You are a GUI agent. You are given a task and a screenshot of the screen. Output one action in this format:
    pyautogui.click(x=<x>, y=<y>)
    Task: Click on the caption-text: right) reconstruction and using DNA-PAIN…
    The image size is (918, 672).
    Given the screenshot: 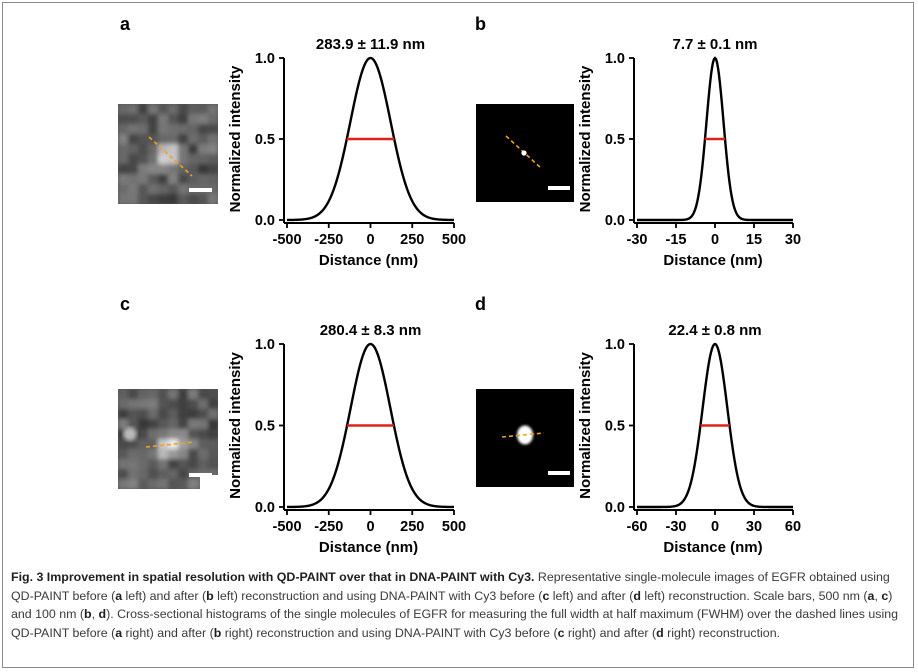 What is the action you would take?
    pyautogui.click(x=389, y=632)
    